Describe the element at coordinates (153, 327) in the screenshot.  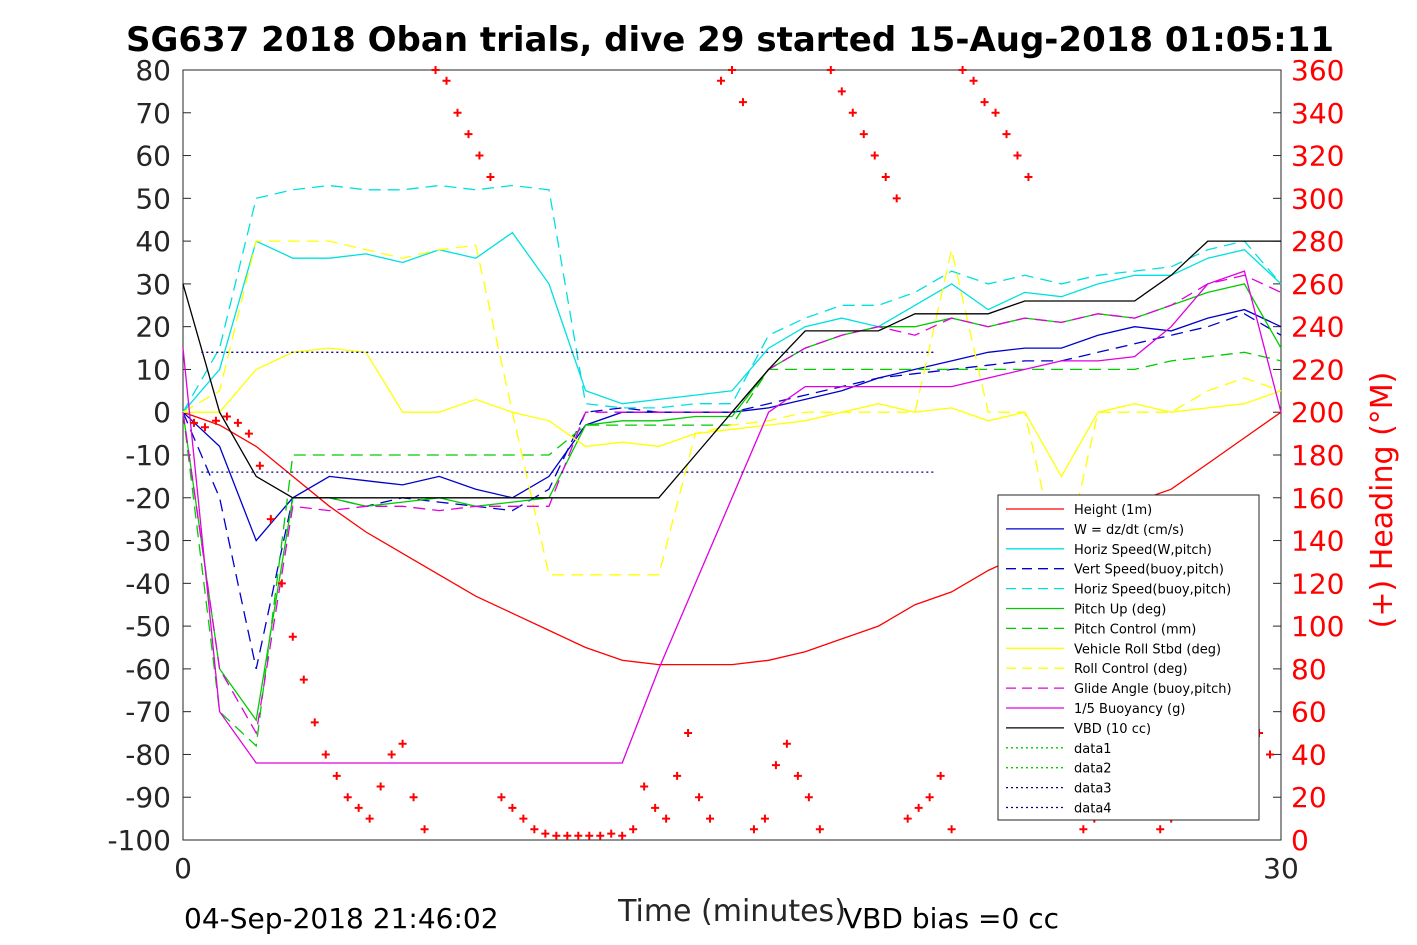
I see `y-tick-label: 20` at that location.